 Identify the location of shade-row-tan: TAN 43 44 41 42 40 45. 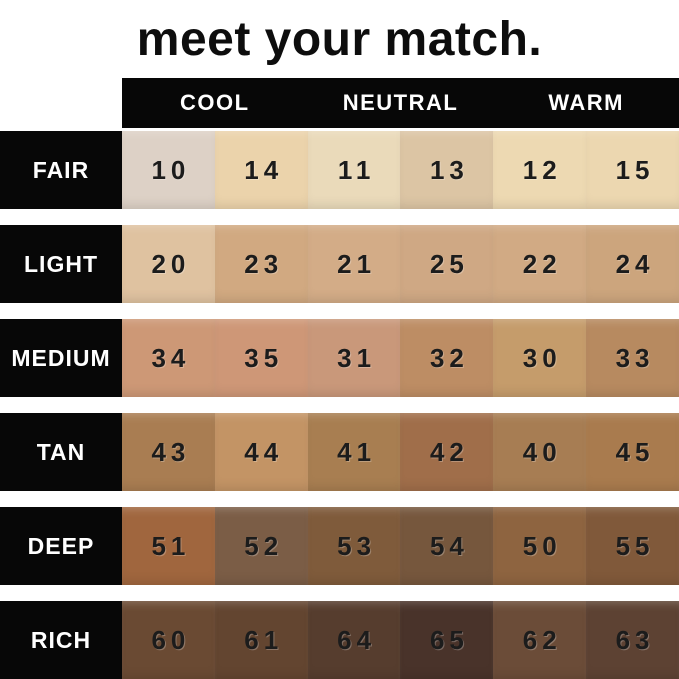
(339, 452).